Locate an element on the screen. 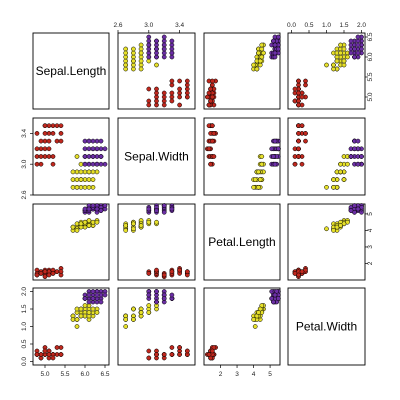 The height and width of the screenshot is (400, 400). tick-label-bottom-sepal-length-0: 5.0 is located at coordinates (44, 374).